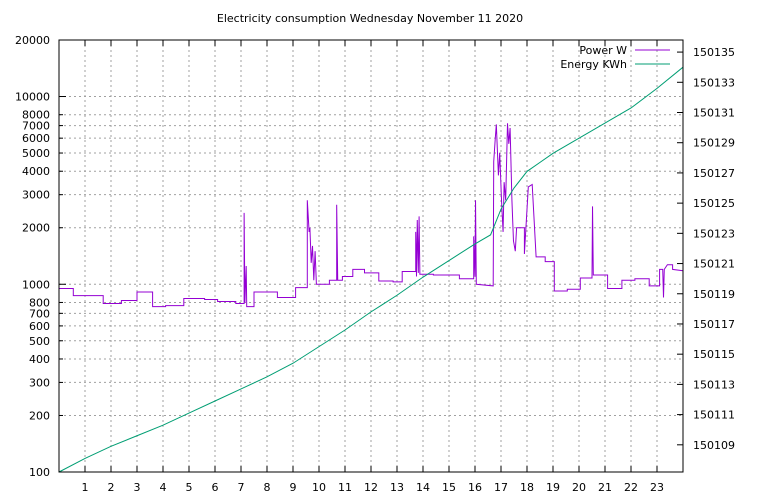  What do you see at coordinates (241, 487) in the screenshot?
I see `x-tick-label: 7` at bounding box center [241, 487].